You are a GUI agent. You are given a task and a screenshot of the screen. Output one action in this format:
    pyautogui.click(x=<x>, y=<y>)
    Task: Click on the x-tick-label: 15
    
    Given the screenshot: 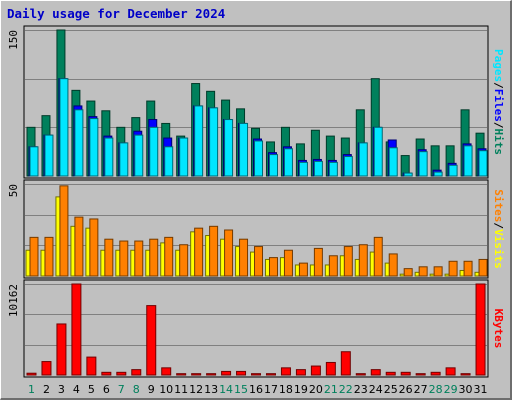 What is the action you would take?
    pyautogui.click(x=241, y=389)
    